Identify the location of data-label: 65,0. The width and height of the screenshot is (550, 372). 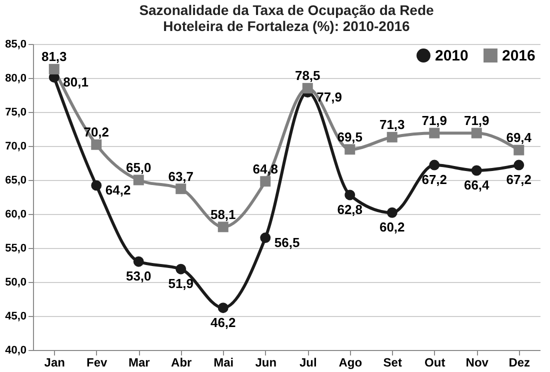
(139, 167).